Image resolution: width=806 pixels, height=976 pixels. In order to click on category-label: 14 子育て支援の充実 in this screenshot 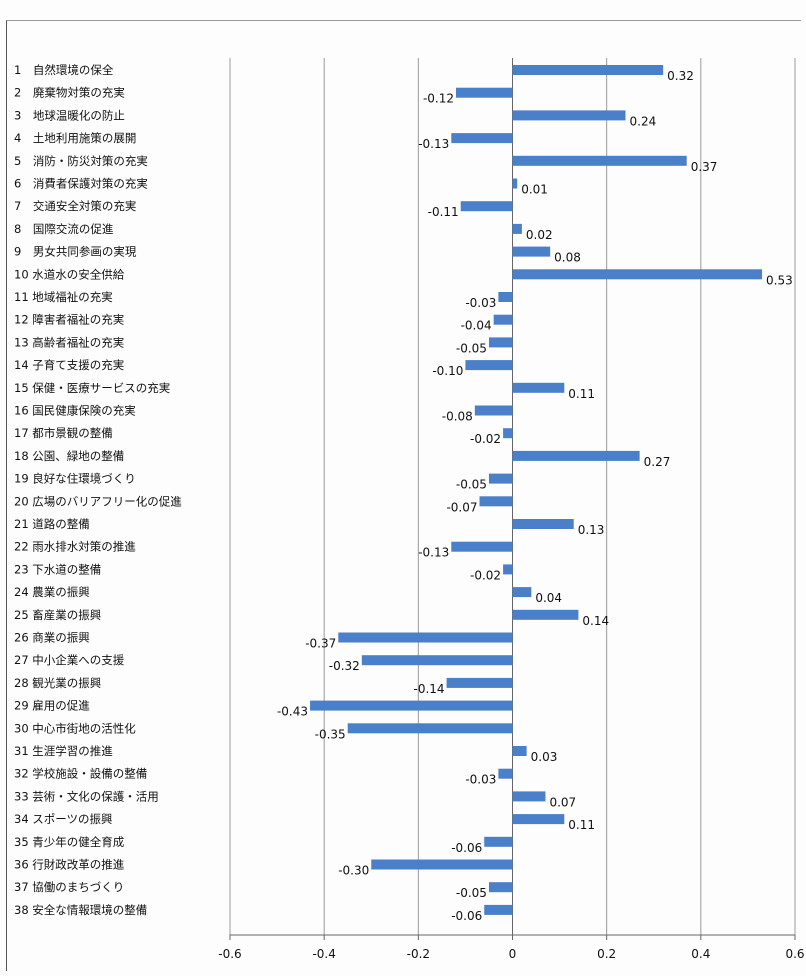, I will do `click(69, 365)`.